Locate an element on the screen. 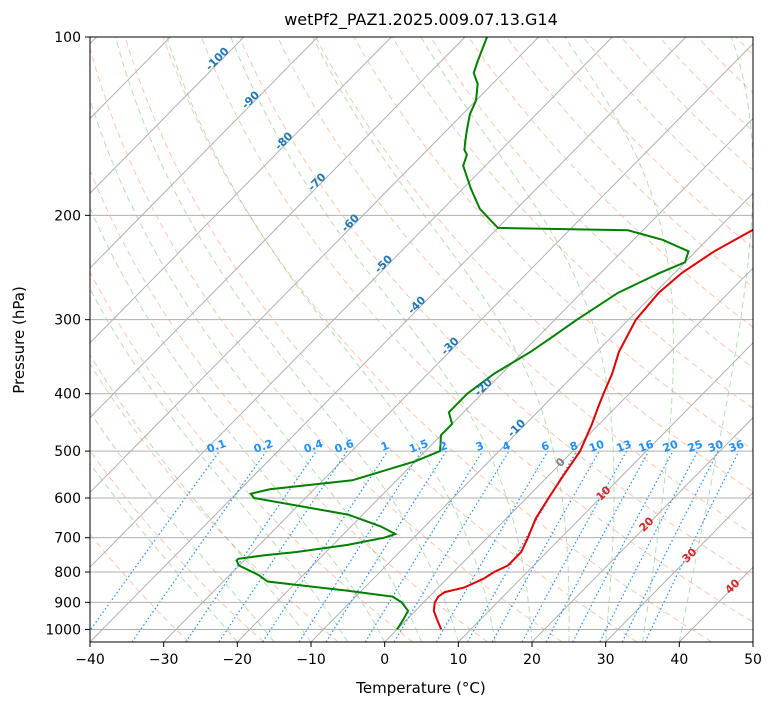 This screenshot has width=775, height=708. y-tick-label: 700 is located at coordinates (67, 539).